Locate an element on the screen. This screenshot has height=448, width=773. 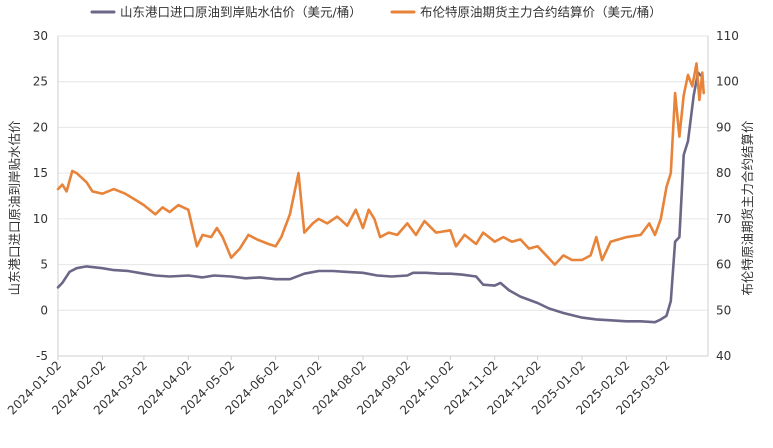
y-right-tick-label: 80 is located at coordinates (723, 173).